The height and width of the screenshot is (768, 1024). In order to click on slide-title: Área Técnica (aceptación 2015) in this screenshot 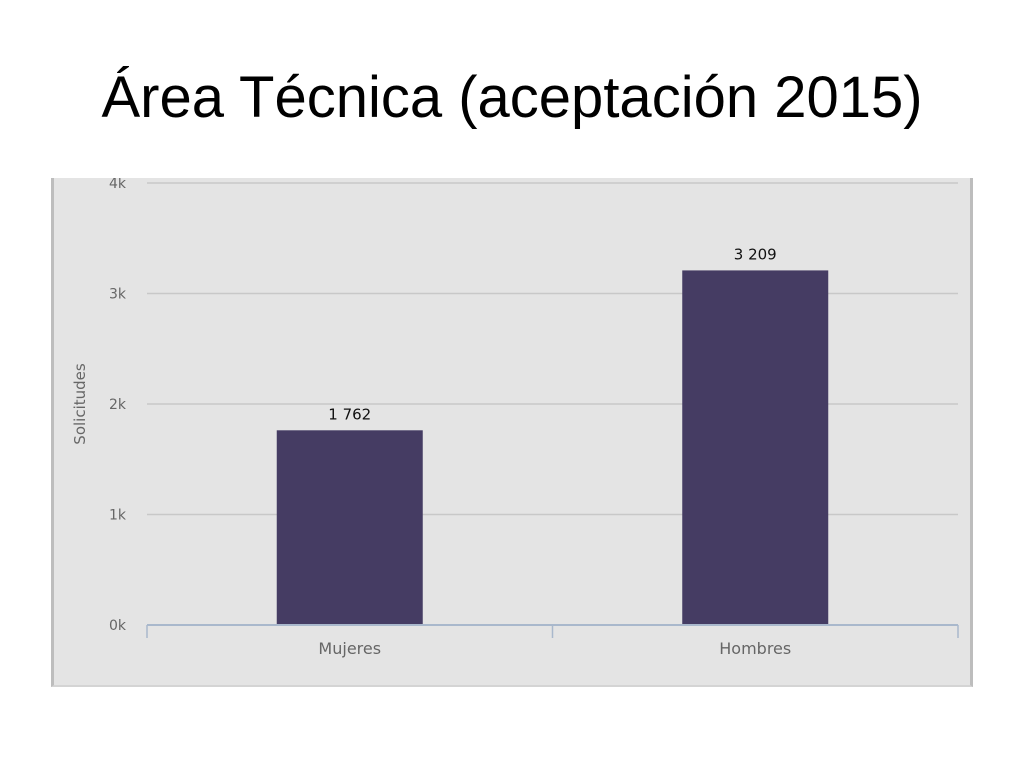, I will do `click(512, 97)`.